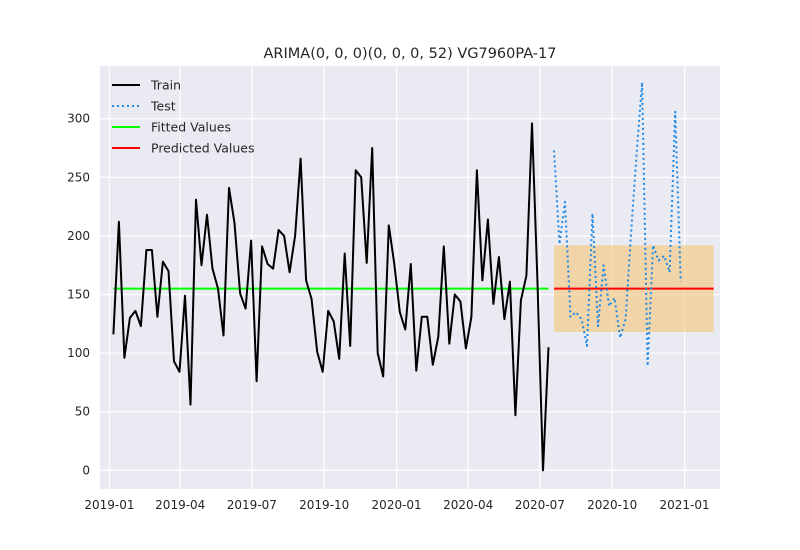 This screenshot has width=800, height=550. What do you see at coordinates (252, 505) in the screenshot?
I see `x-tick-label: 2019-07` at bounding box center [252, 505].